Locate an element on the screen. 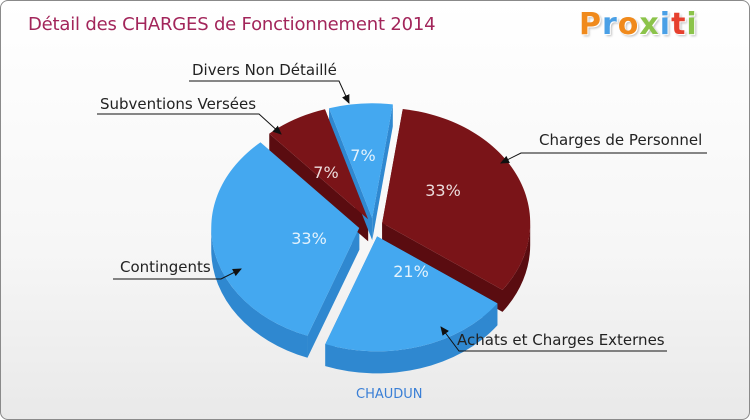 This screenshot has width=750, height=420. slice-label: Subventions Versées is located at coordinates (178, 104).